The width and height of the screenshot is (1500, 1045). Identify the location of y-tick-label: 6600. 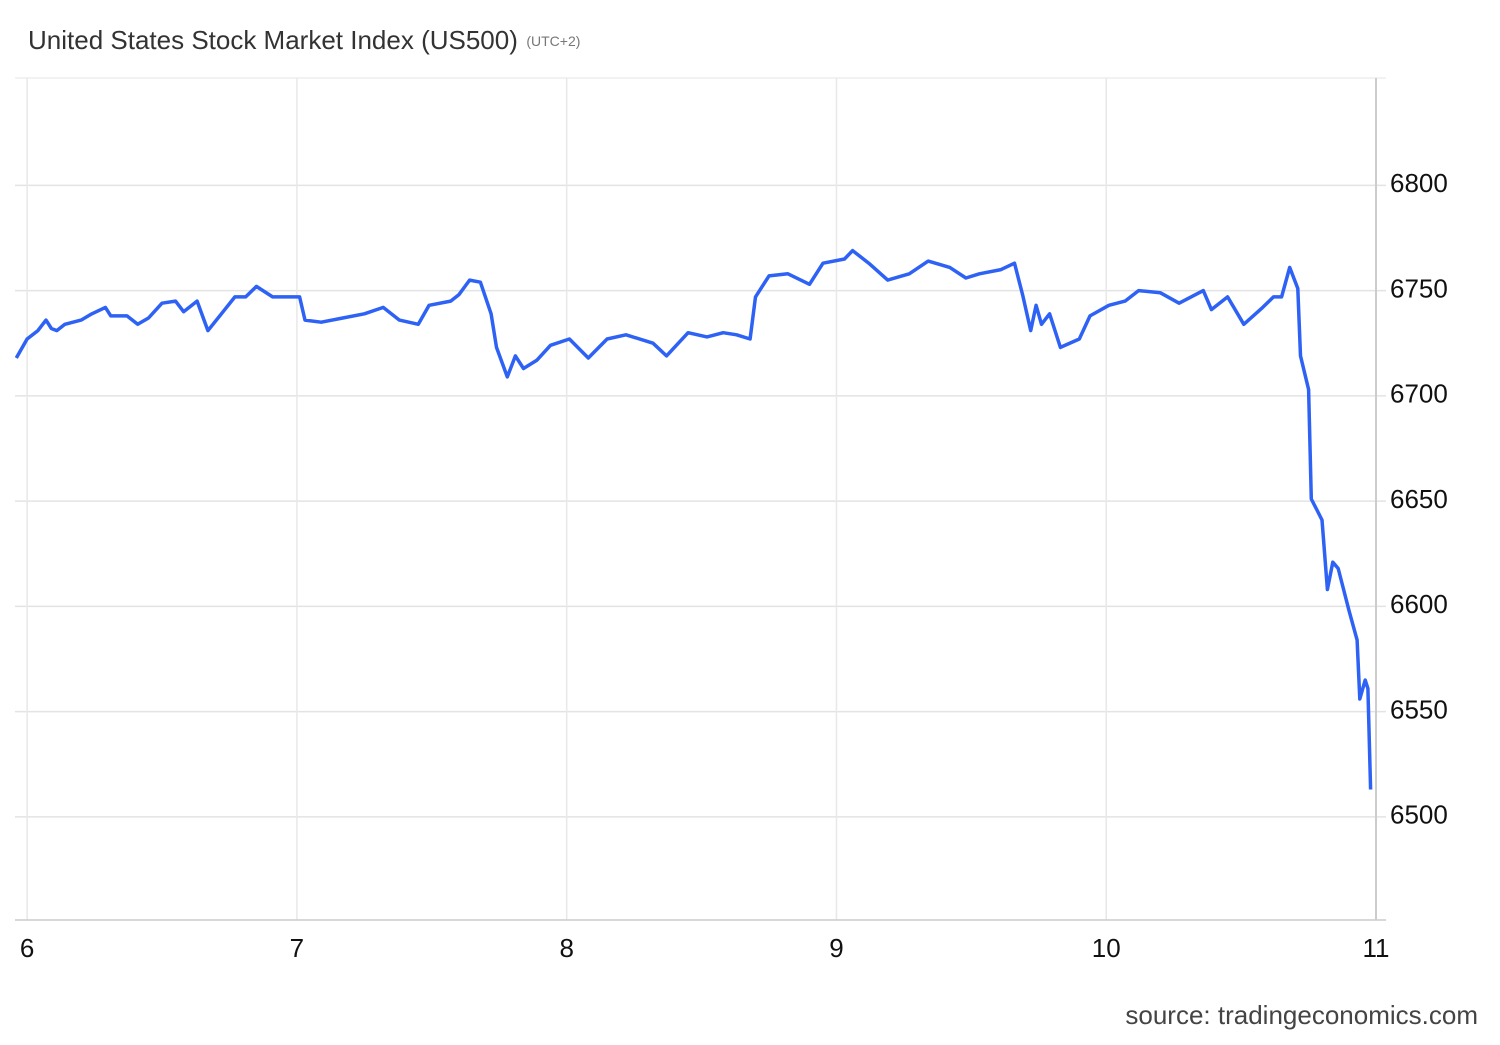
(1419, 604).